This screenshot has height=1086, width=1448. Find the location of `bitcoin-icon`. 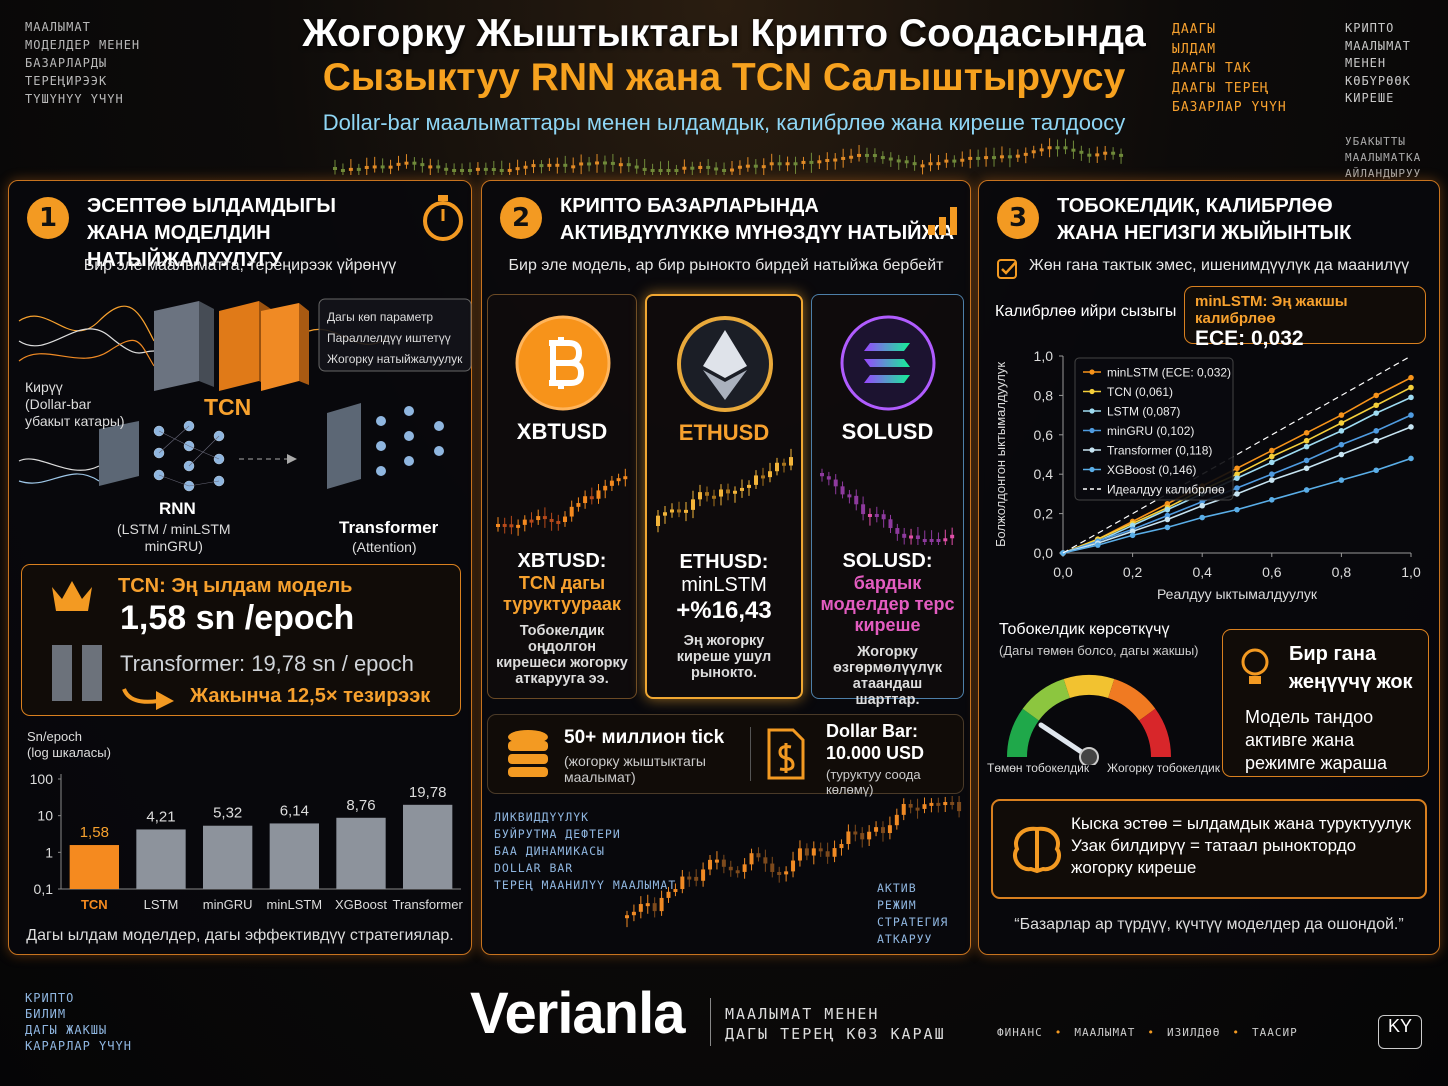

bitcoin-icon is located at coordinates (563, 363).